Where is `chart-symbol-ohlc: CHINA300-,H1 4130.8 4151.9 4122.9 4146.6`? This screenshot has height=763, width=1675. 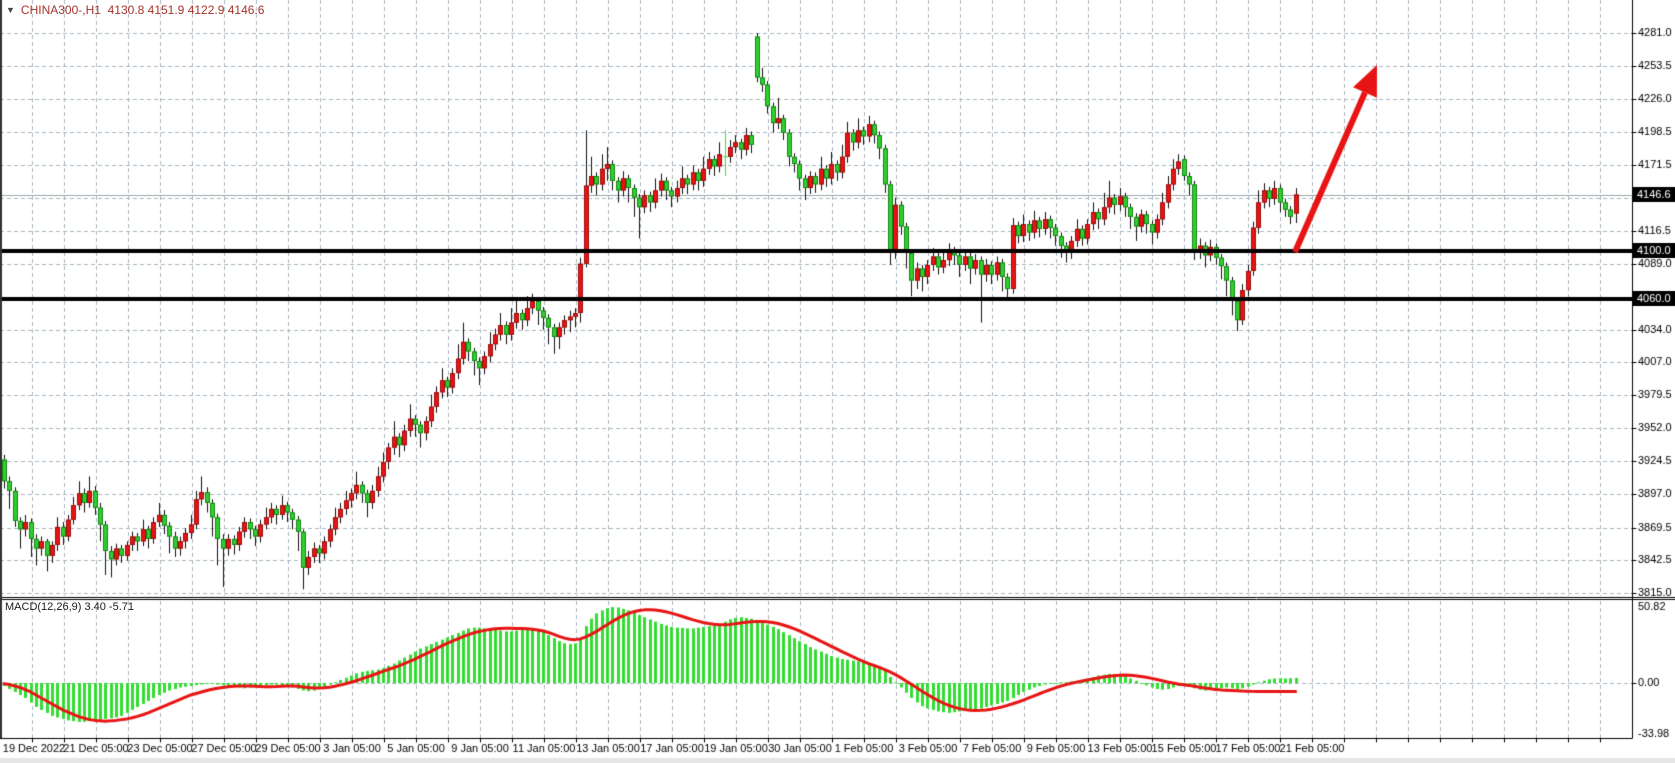
chart-symbol-ohlc: CHINA300-,H1 4130.8 4151.9 4122.9 4146.6 is located at coordinates (142, 10).